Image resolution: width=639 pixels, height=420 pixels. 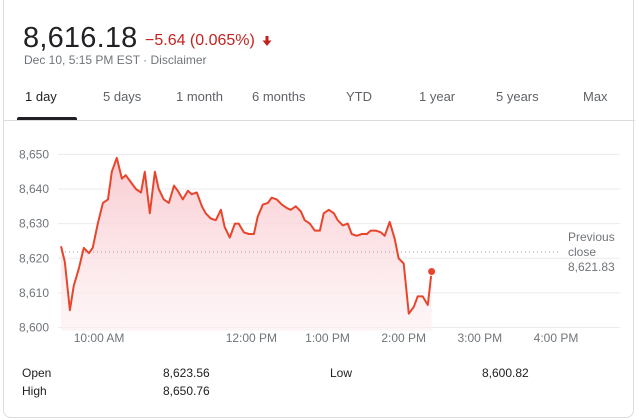 What do you see at coordinates (279, 96) in the screenshot?
I see `tab-6-months: 6 months` at bounding box center [279, 96].